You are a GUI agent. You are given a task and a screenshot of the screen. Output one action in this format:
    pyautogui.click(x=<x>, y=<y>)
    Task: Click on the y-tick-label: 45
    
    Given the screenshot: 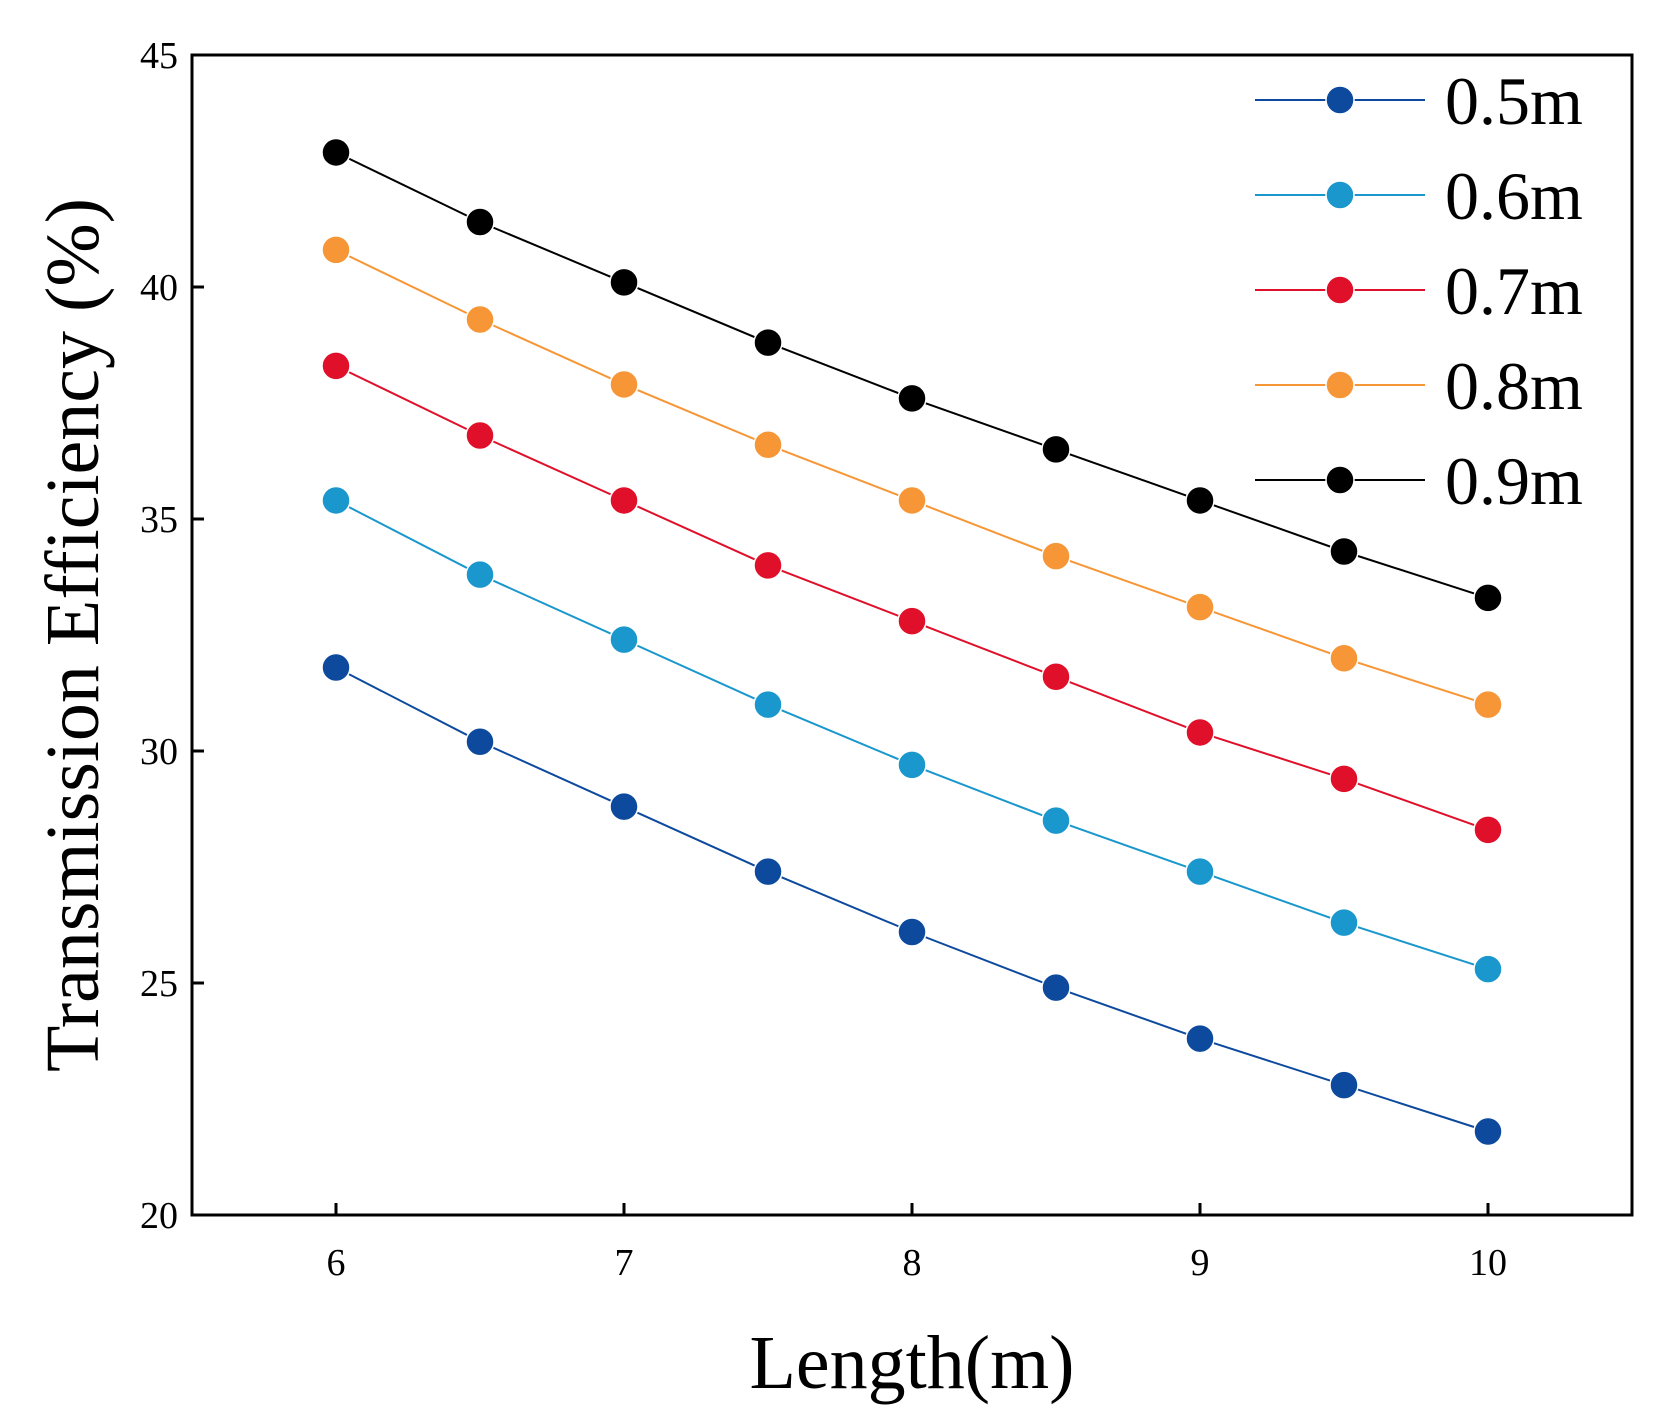 What is the action you would take?
    pyautogui.click(x=159, y=56)
    